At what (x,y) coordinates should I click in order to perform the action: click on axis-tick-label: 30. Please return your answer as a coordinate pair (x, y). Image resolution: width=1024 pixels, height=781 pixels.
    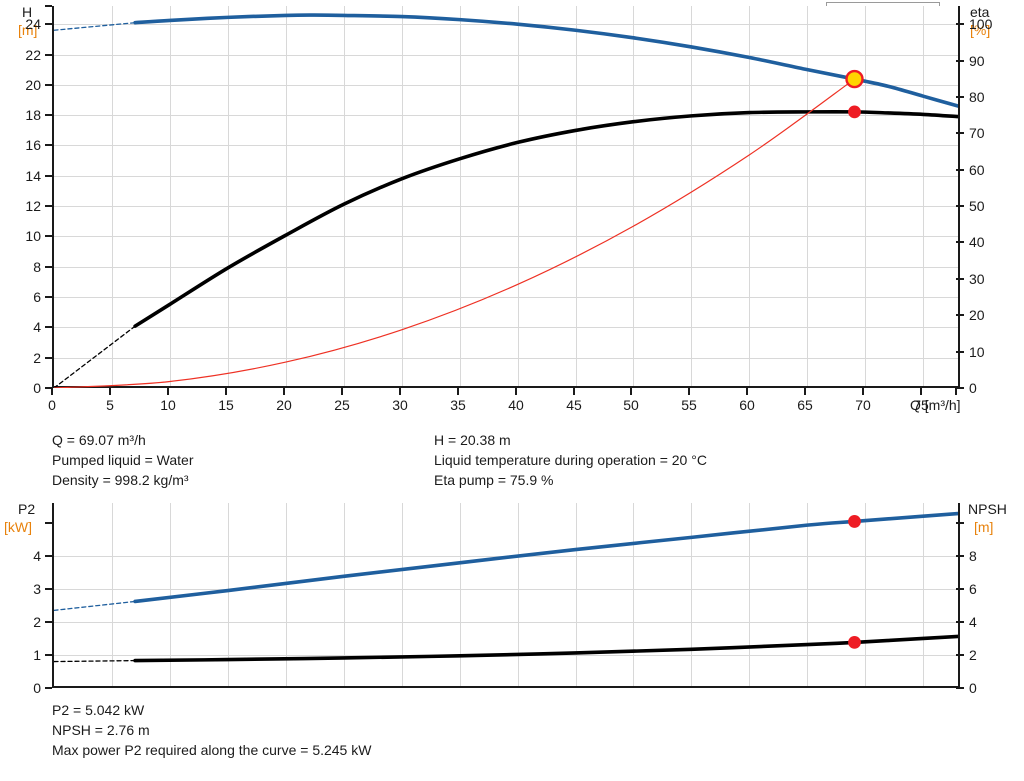
    Looking at the image, I should click on (400, 405).